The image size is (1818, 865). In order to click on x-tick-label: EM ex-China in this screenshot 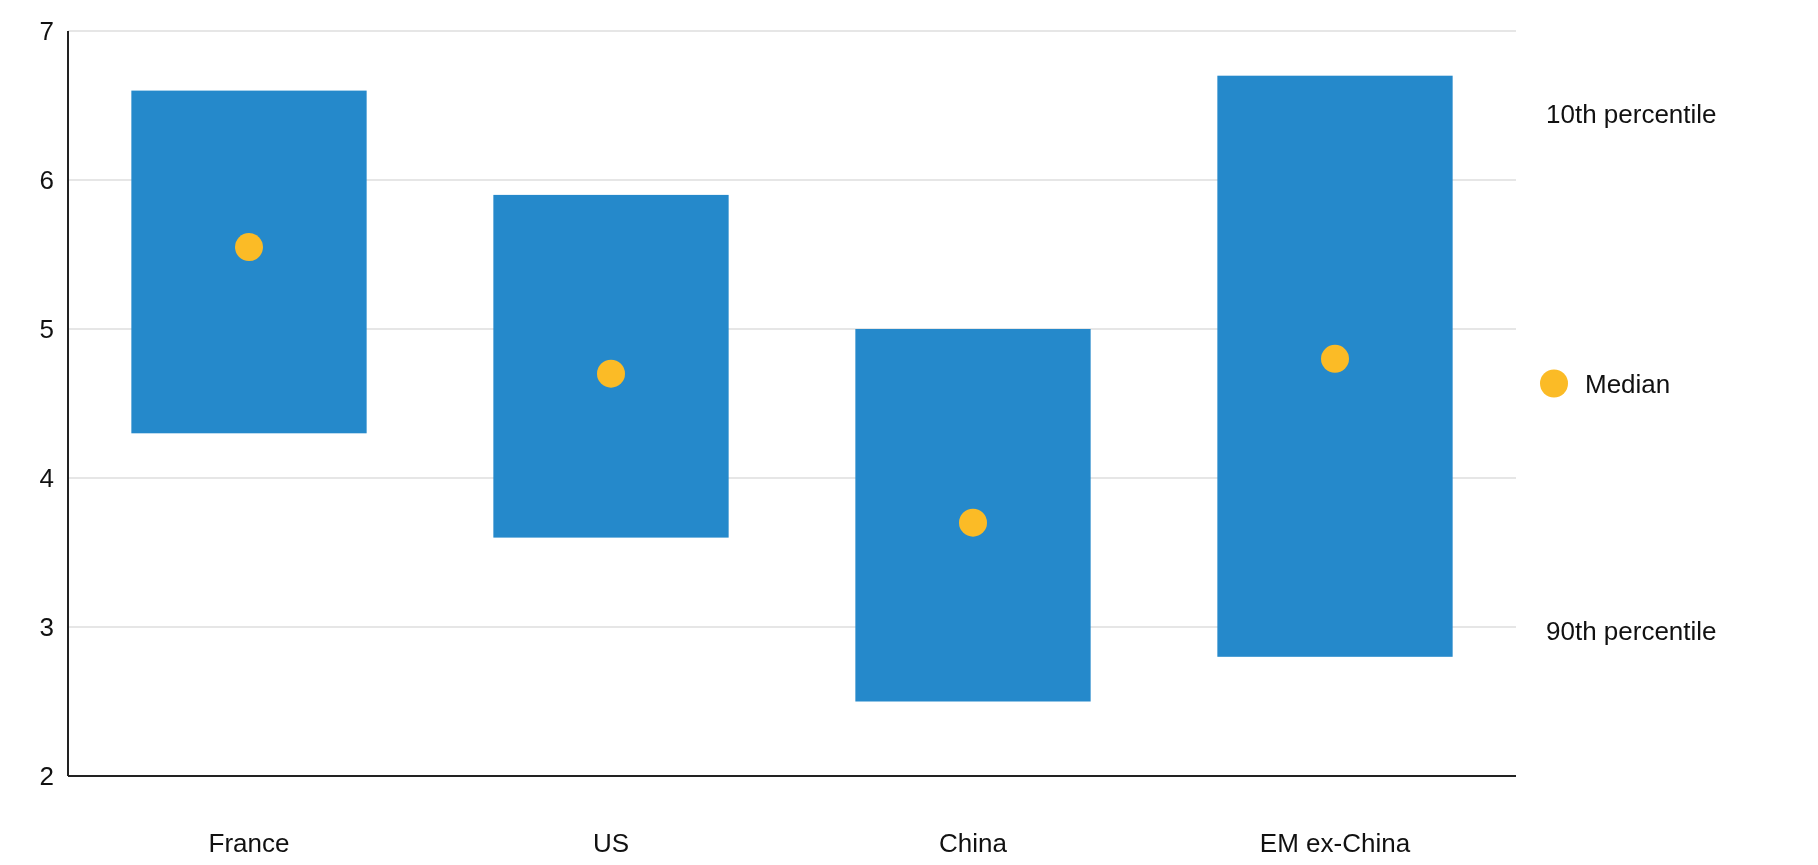, I will do `click(1335, 843)`.